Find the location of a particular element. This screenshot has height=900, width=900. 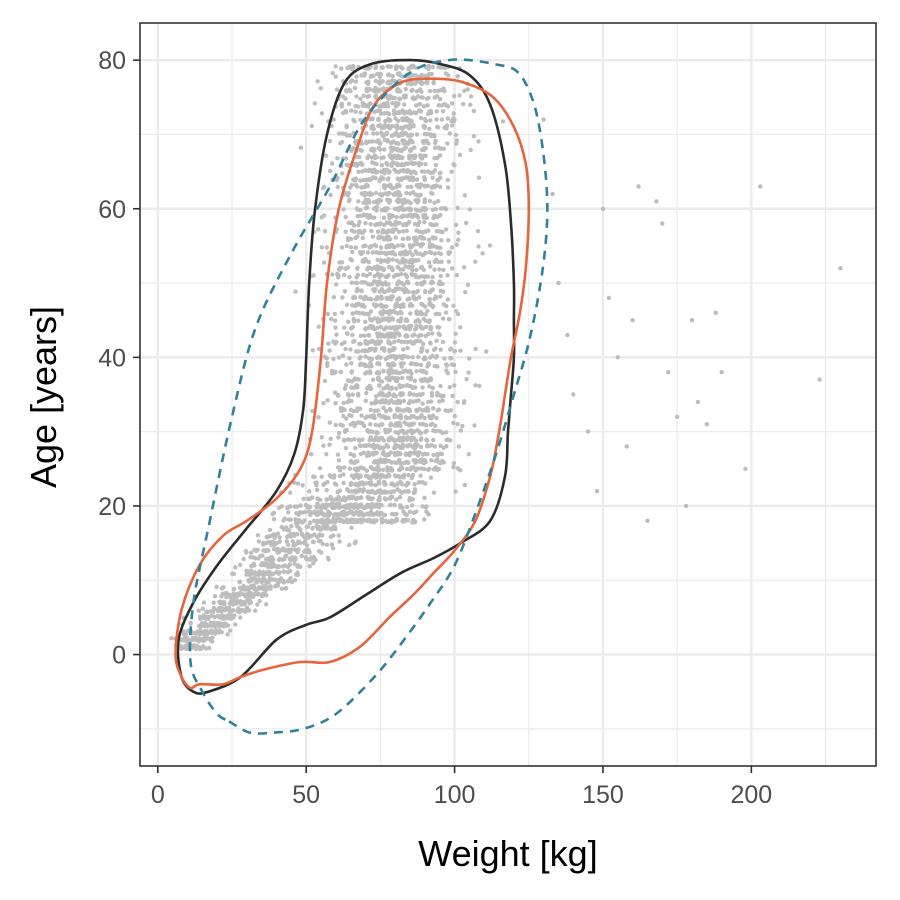

x-axis-title: Weight [kg] is located at coordinates (507, 853).